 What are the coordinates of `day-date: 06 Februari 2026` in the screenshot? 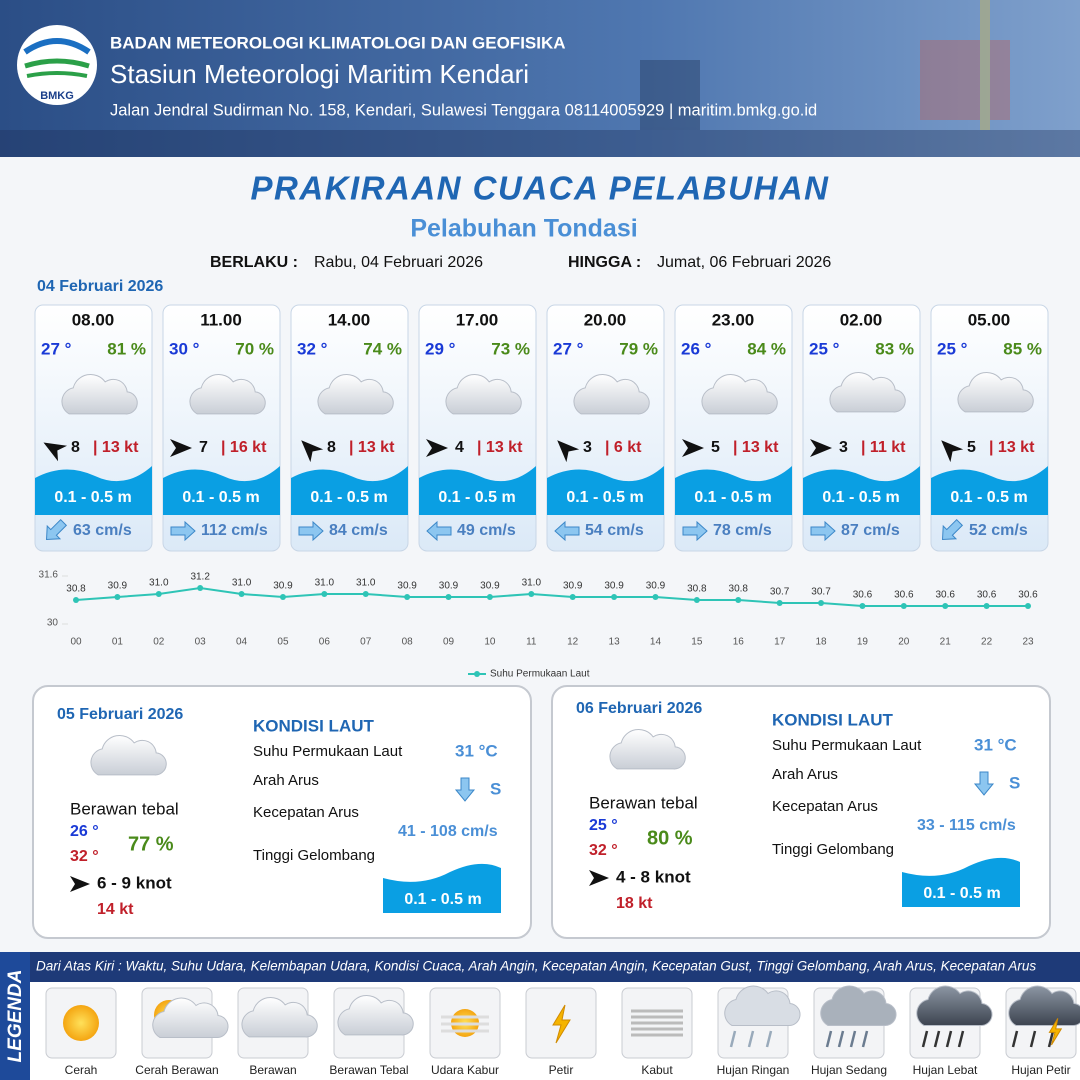 It's located at (639, 708).